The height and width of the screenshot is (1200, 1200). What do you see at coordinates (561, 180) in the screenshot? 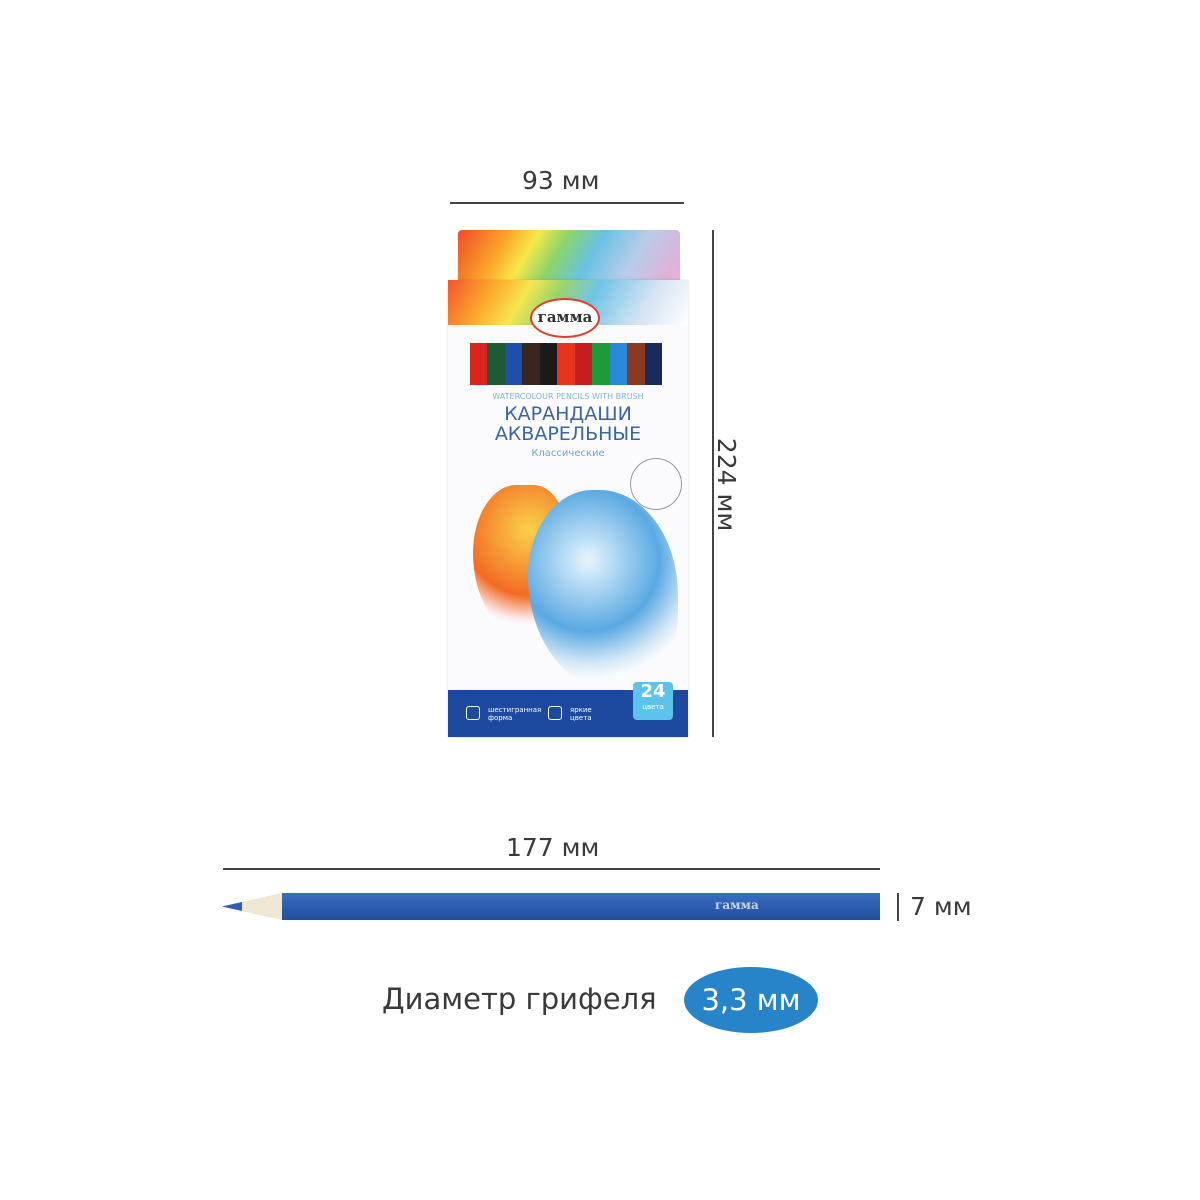
I see `box-width-label: 93 мм` at bounding box center [561, 180].